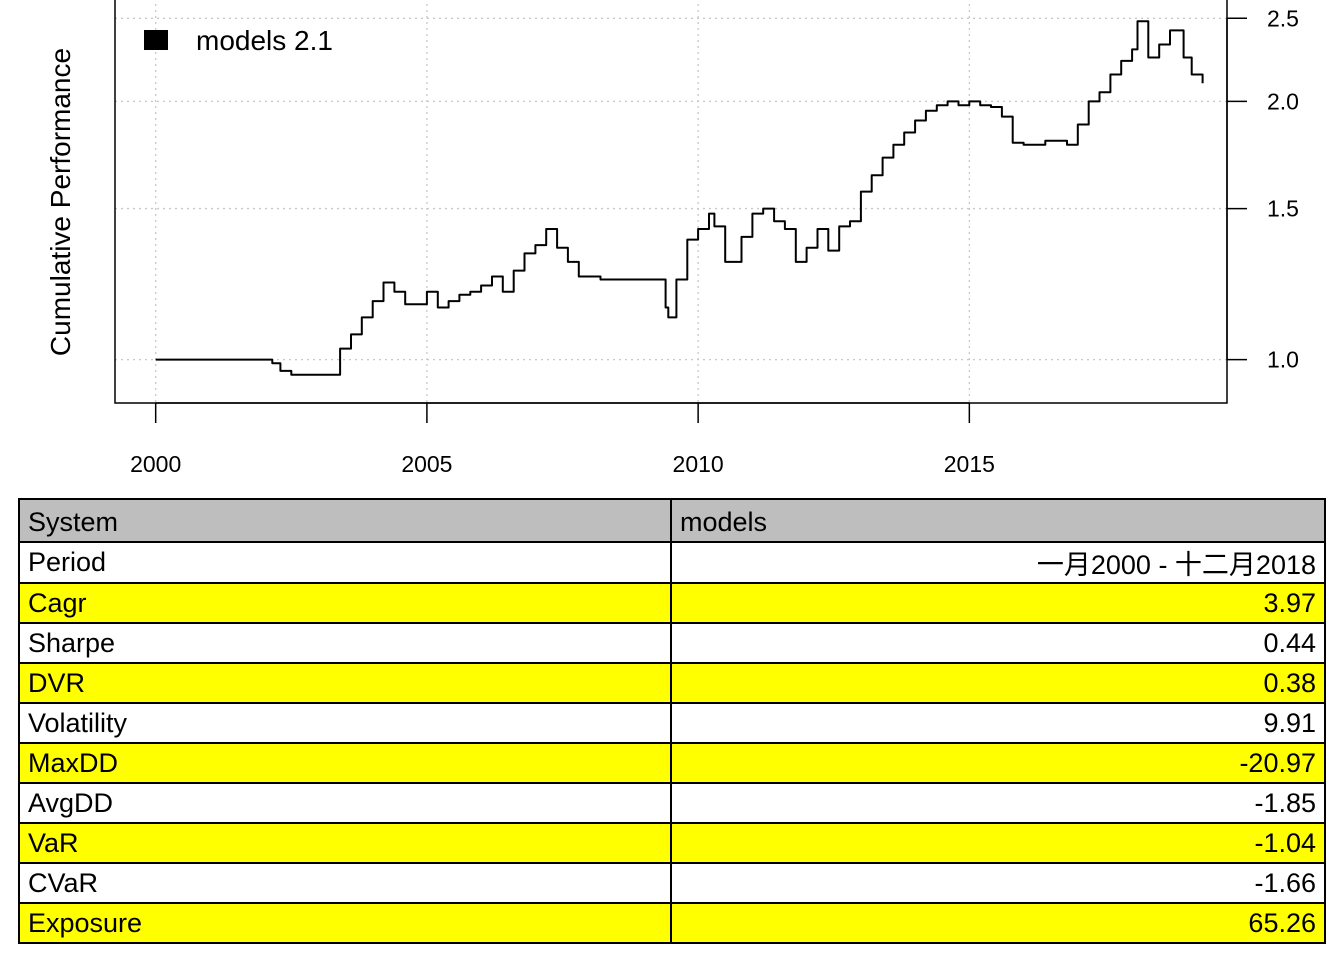 Image resolution: width=1344 pixels, height=960 pixels. I want to click on metric-name: Volatility, so click(345, 723).